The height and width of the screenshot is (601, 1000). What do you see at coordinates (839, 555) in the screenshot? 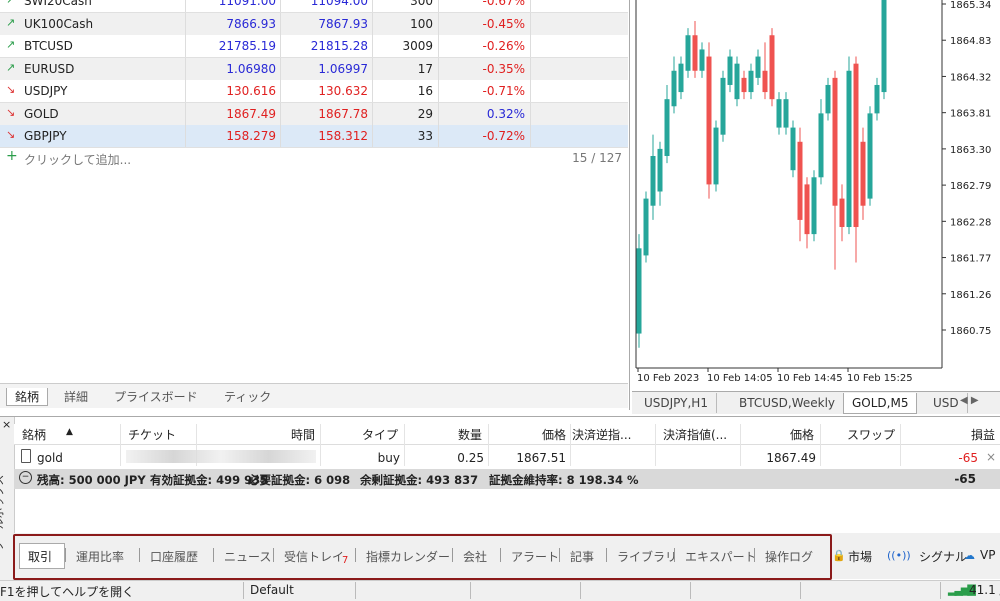
I see `tab-icon: 🔒` at bounding box center [839, 555].